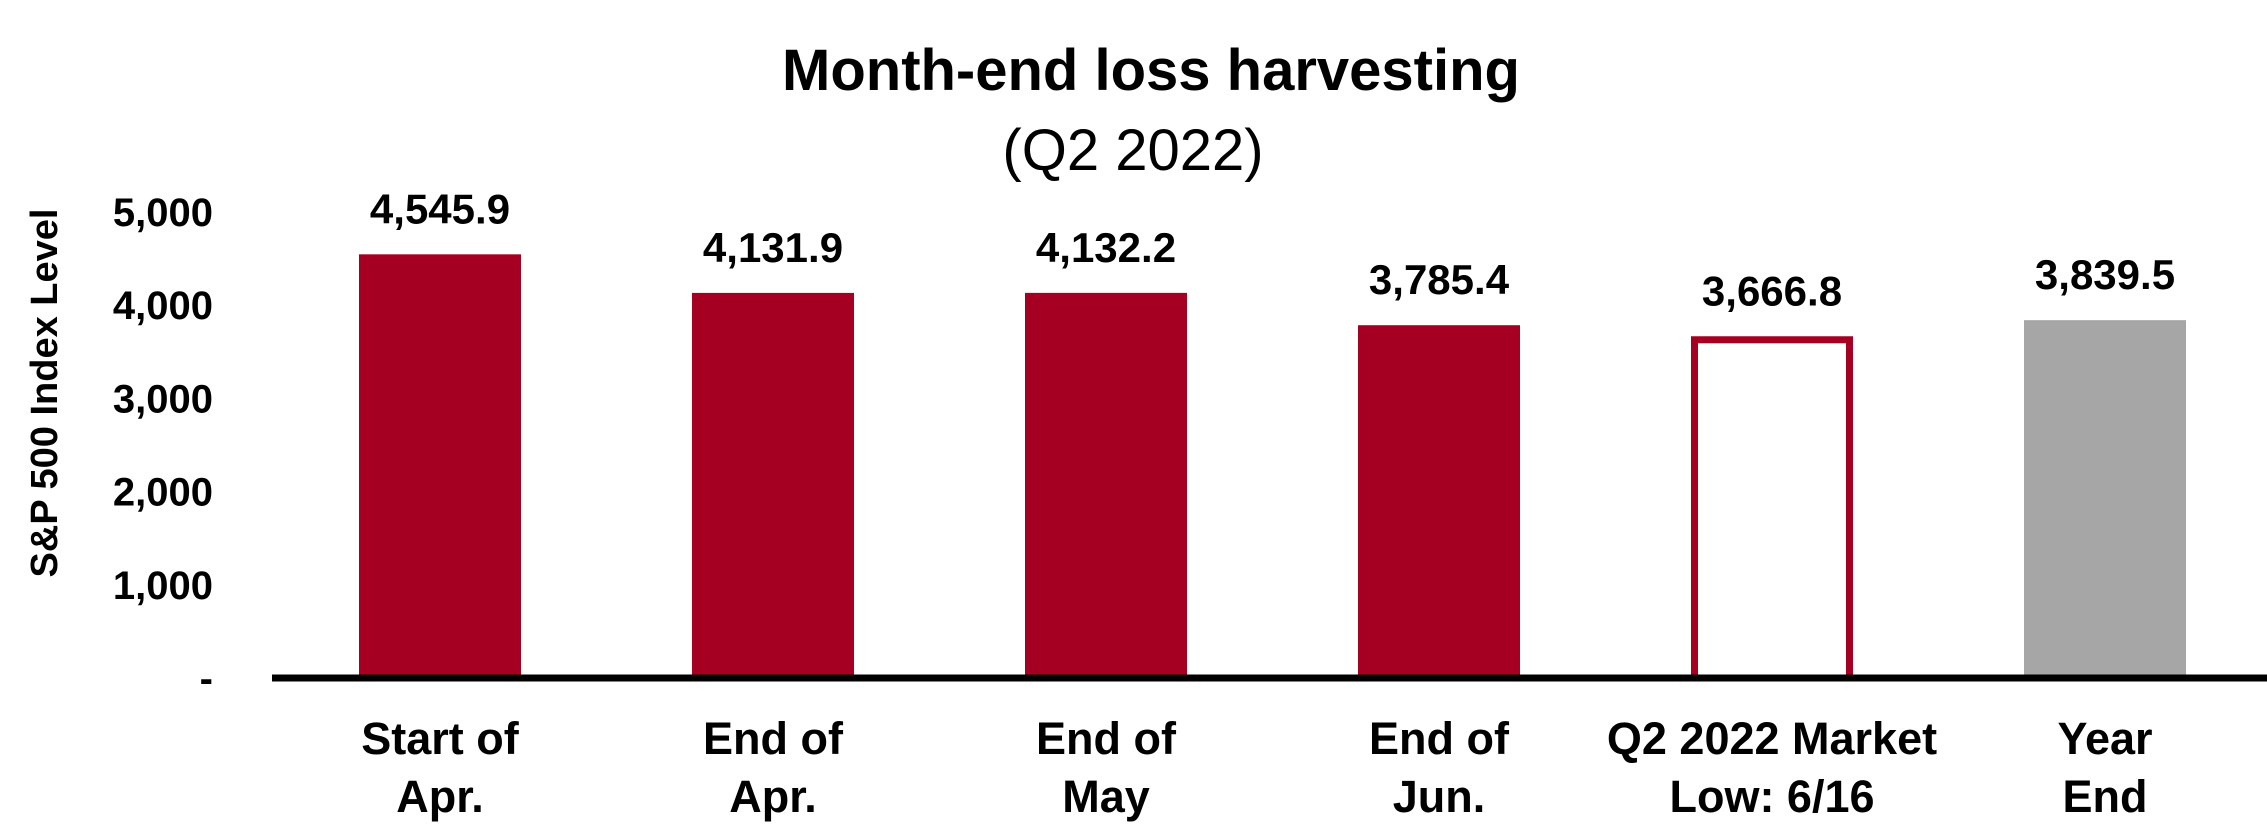 The image size is (2267, 835). Describe the element at coordinates (163, 493) in the screenshot. I see `y-tick-label: 2,000` at that location.